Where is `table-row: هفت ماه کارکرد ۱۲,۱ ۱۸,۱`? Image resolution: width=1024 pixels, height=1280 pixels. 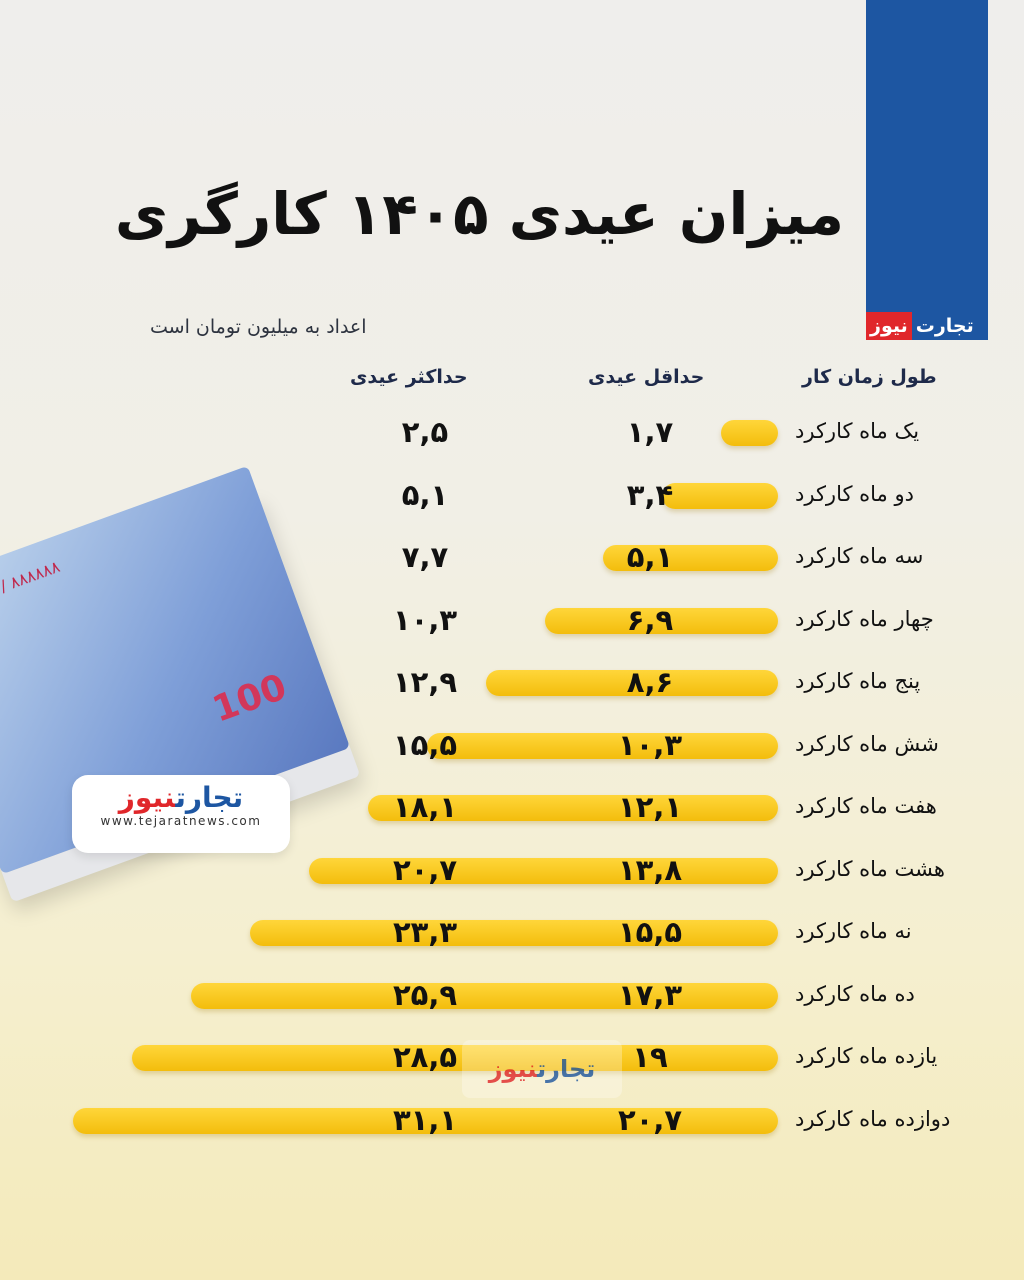
table-row: هفت ماه کارکرد ۱۲,۱ ۱۸,۱ is located at coordinates (512, 808).